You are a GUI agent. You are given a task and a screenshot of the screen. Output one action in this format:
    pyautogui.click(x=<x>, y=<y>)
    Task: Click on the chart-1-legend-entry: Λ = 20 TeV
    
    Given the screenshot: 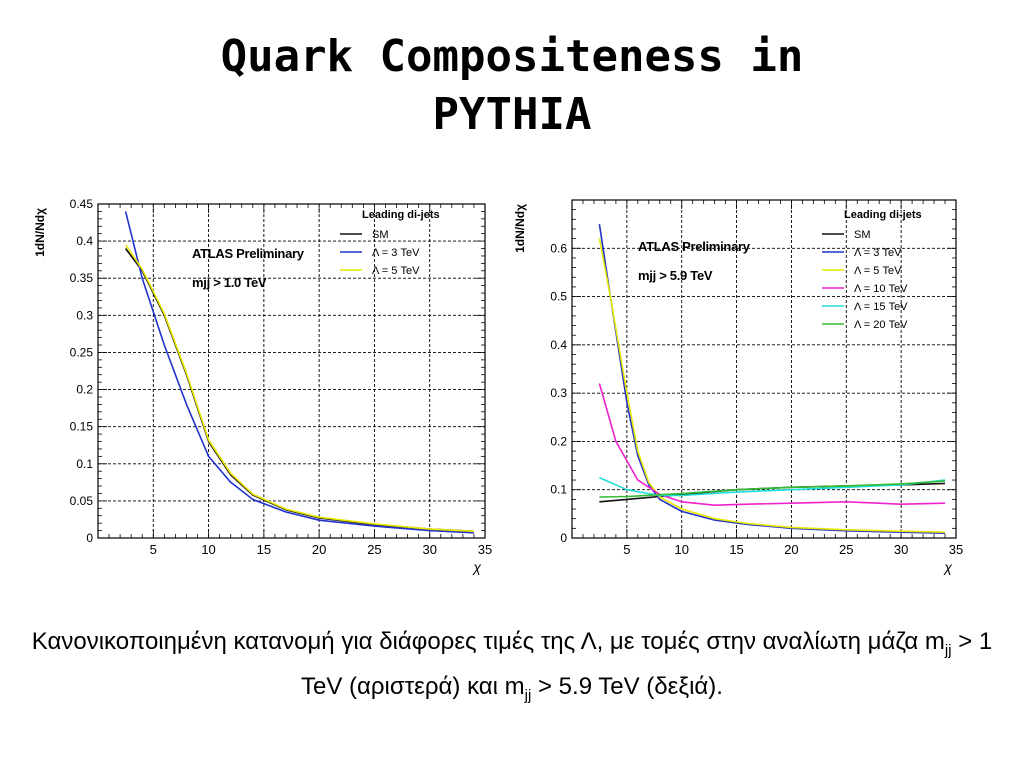 What is the action you would take?
    pyautogui.click(x=881, y=325)
    